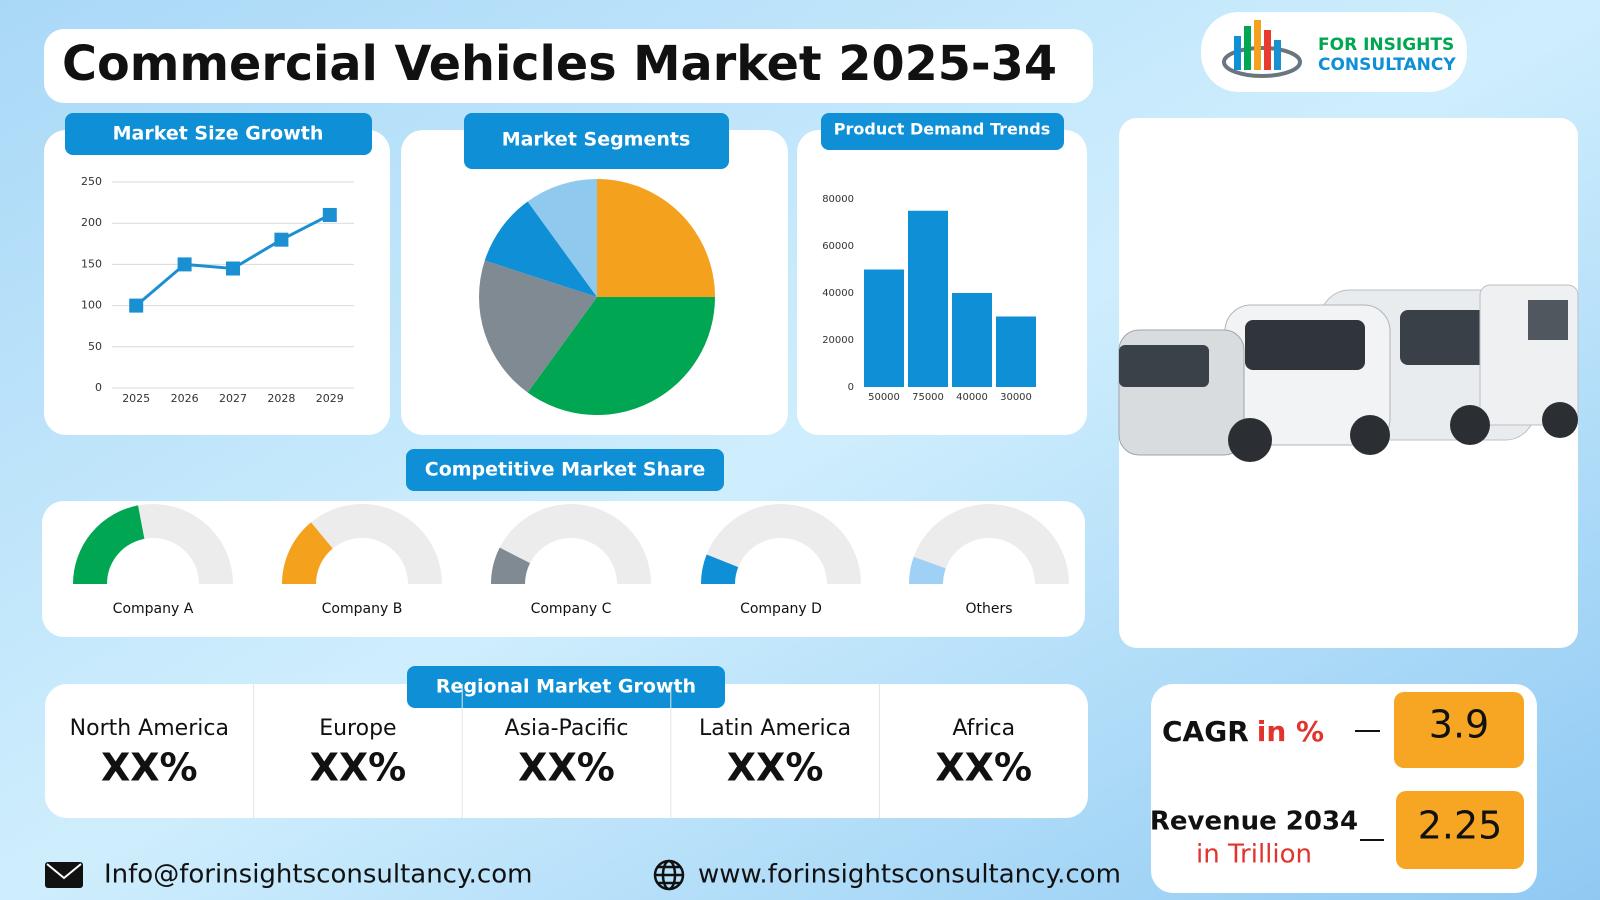 The image size is (1600, 900). Describe the element at coordinates (988, 609) in the screenshot. I see `gauge-label: Others` at that location.